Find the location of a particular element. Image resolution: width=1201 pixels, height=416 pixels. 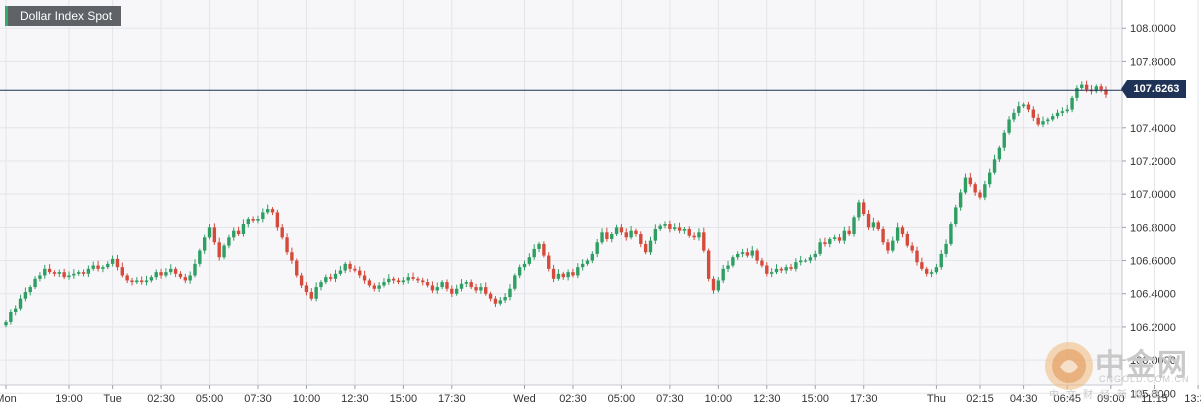

x-tick-label: 12:30 is located at coordinates (767, 399).